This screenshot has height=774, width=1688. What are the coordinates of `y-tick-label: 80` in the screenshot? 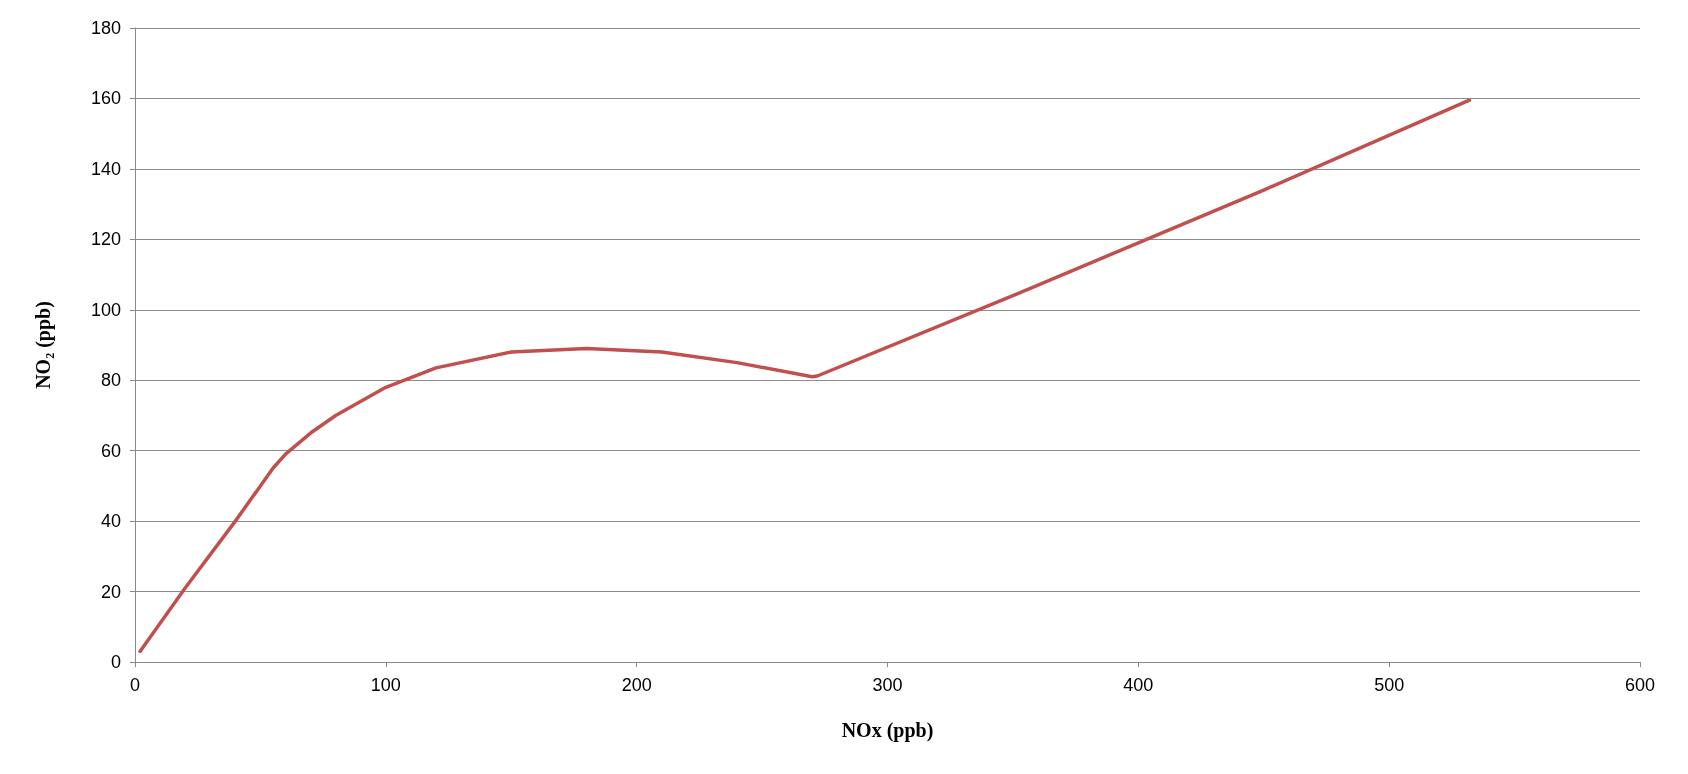 It's located at (110, 380).